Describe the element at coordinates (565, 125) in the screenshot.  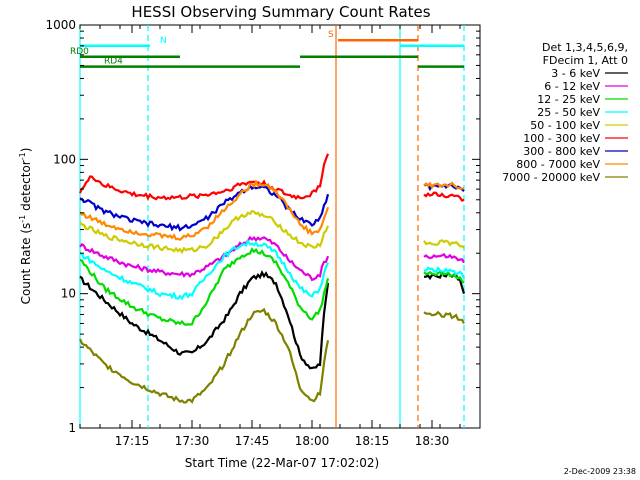
I see `legend-label-4: 50 - 100 keV` at that location.